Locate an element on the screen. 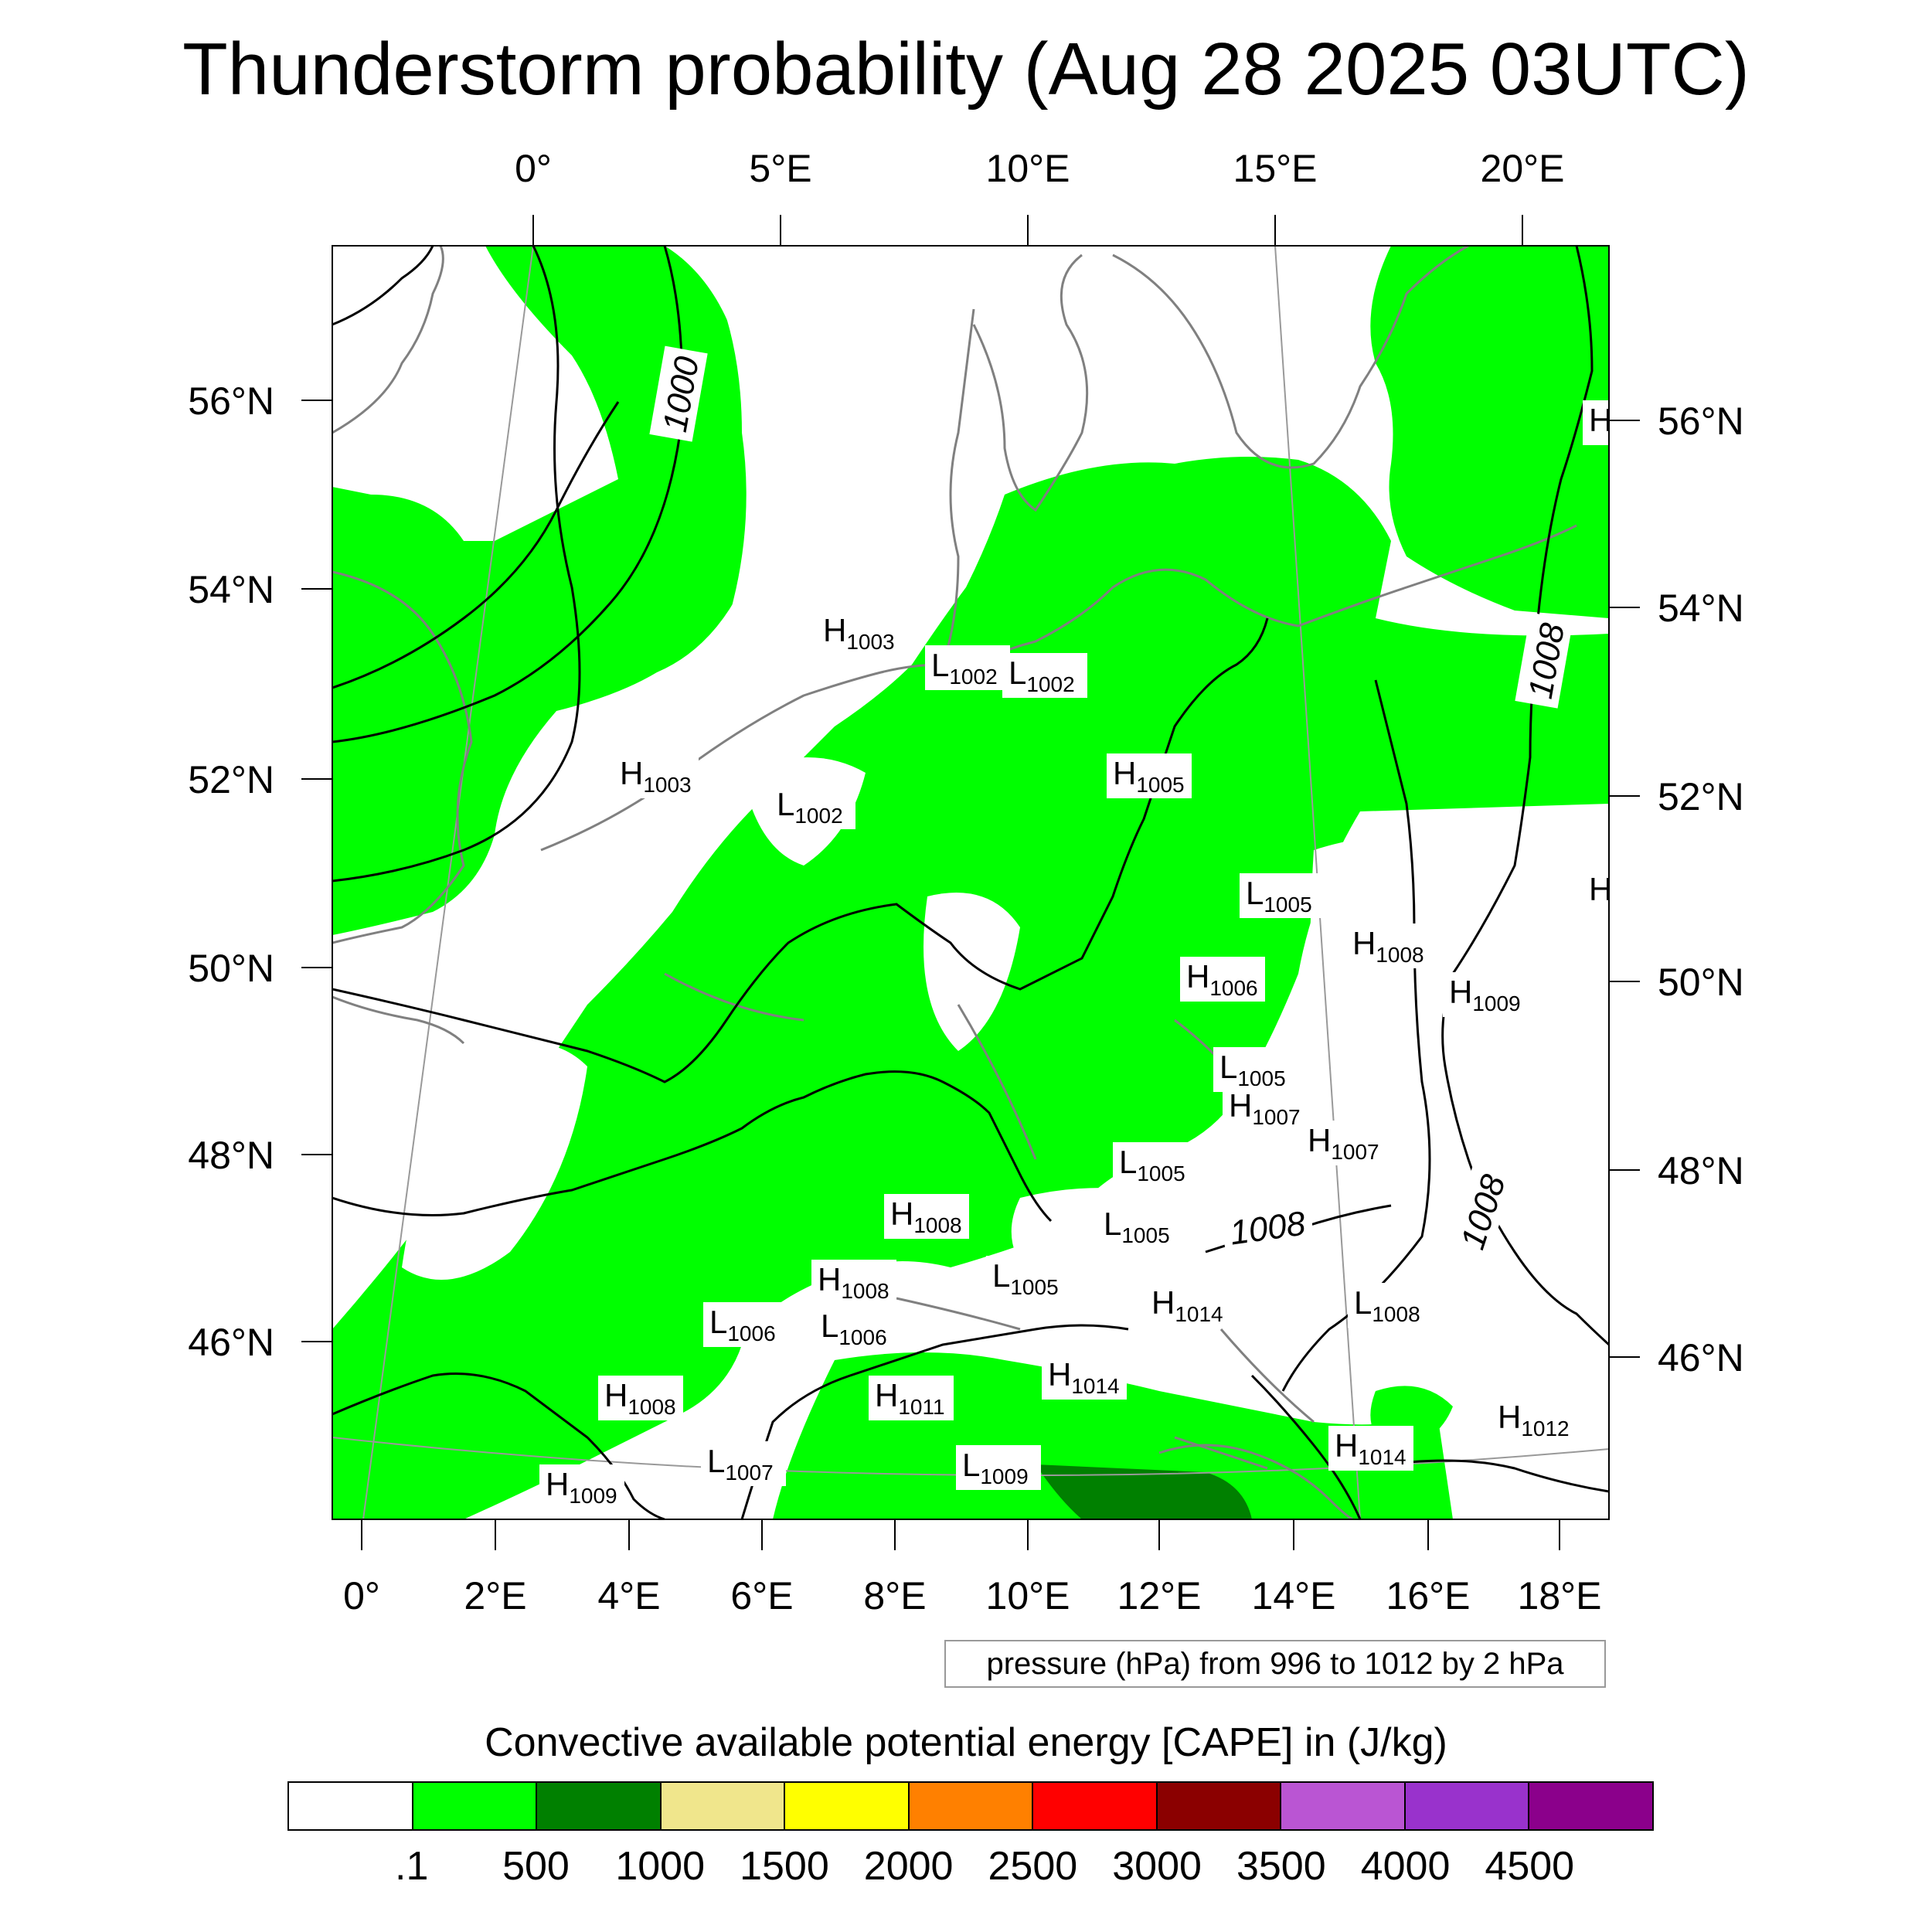 Image resolution: width=1932 pixels, height=1932 pixels. left-tick-label: 56°N is located at coordinates (231, 401).